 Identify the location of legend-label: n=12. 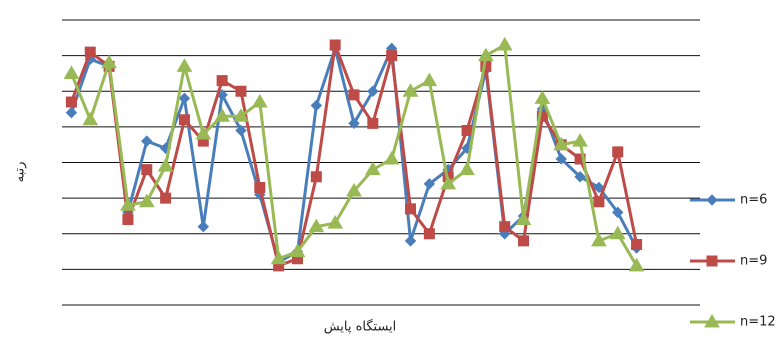
(758, 322).